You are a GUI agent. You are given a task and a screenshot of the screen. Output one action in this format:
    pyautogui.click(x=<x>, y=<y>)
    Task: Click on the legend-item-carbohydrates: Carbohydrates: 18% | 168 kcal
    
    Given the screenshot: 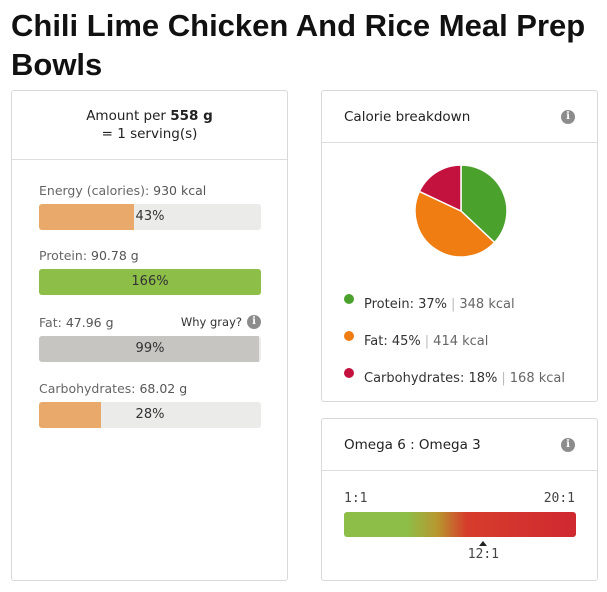 What is the action you would take?
    pyautogui.click(x=454, y=378)
    